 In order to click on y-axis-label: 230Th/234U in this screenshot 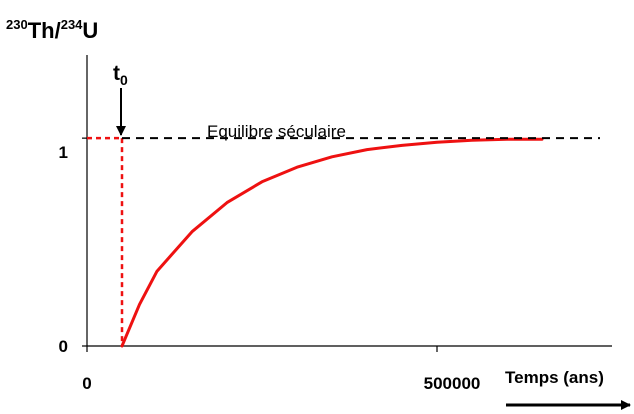, I will do `click(52, 30)`.